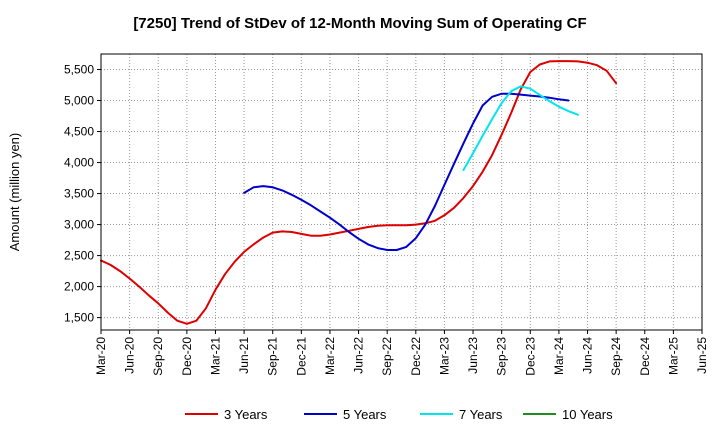 This screenshot has height=440, width=720. I want to click on x-tick-label: Sep-22, so click(387, 356).